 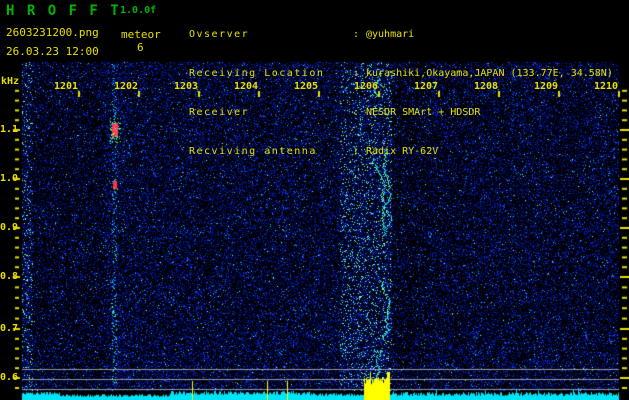 I want to click on record-datetime: 26.03.23 12:00, so click(x=52, y=51).